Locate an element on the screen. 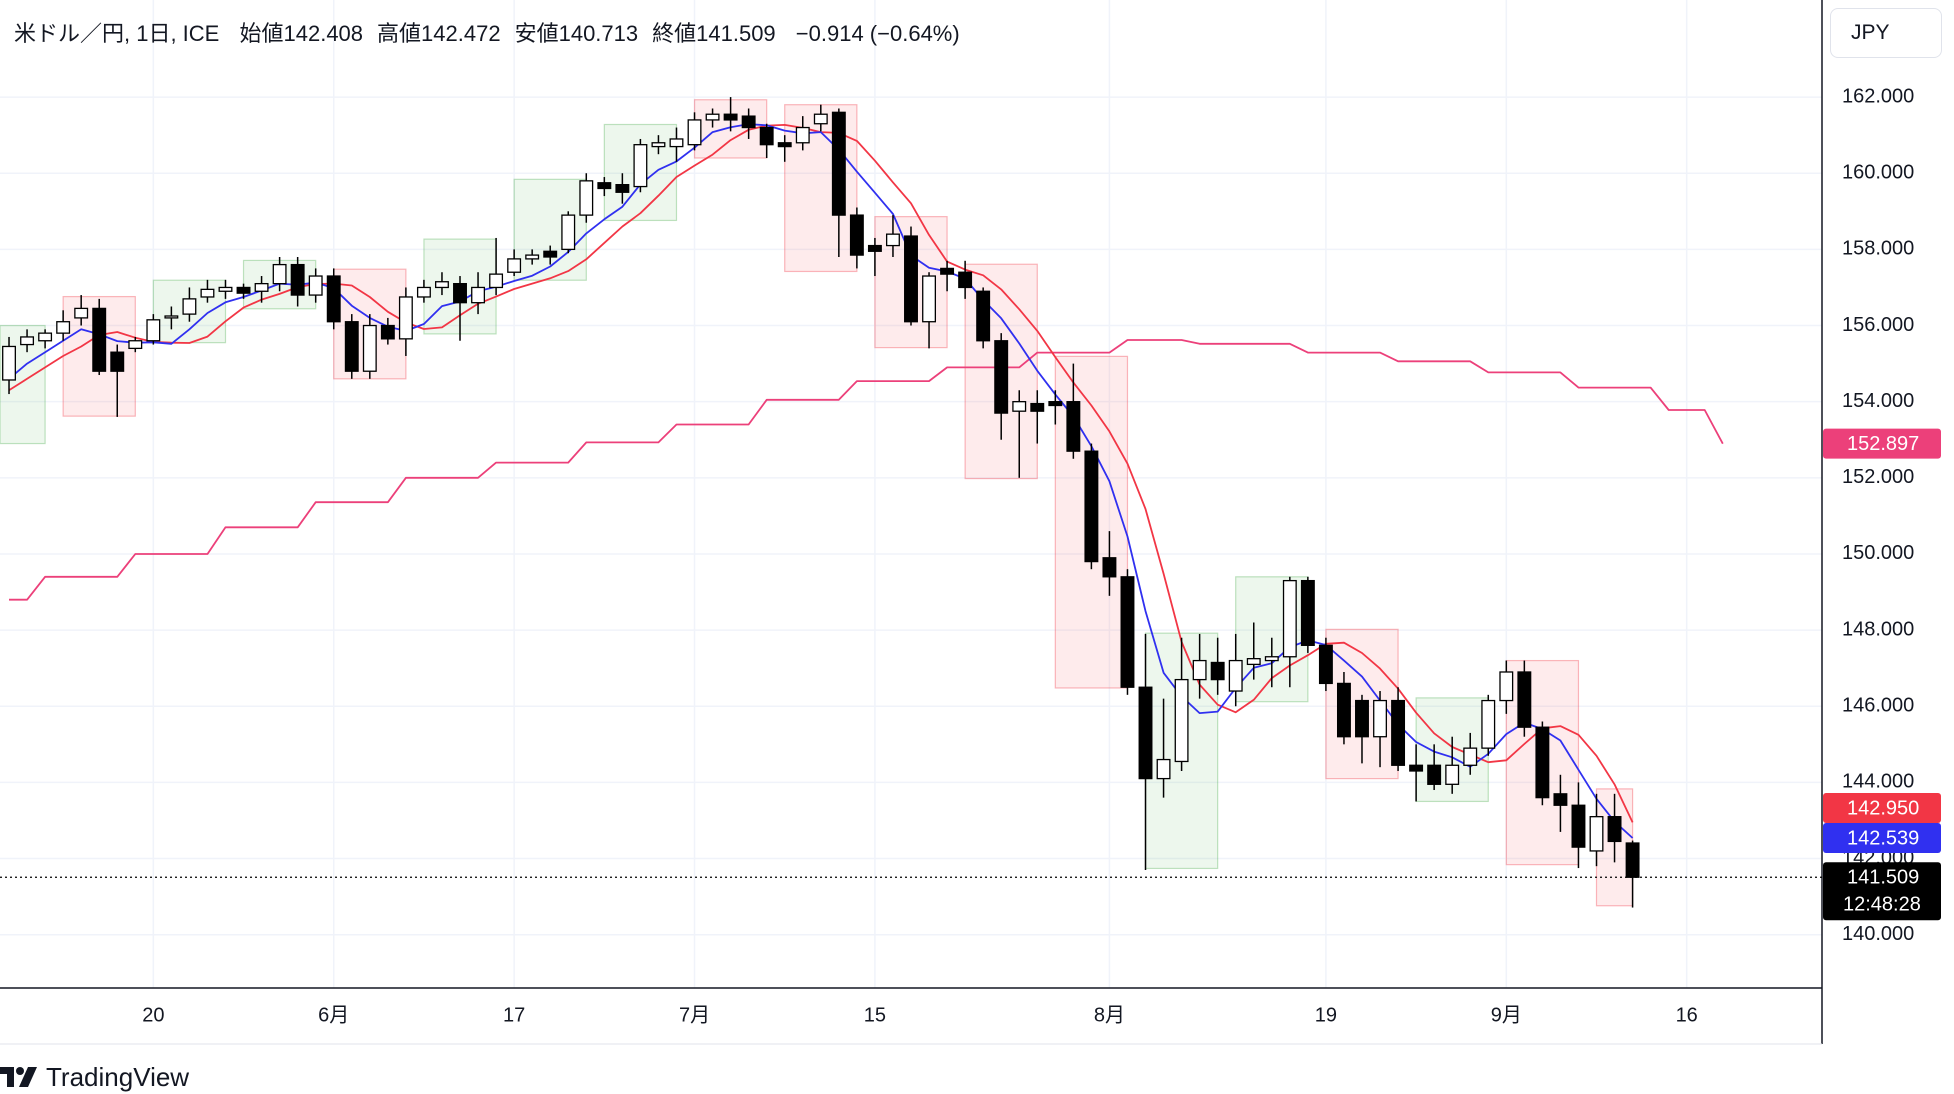 The width and height of the screenshot is (1954, 1094). y-tick-label: 156.000 is located at coordinates (1878, 325).